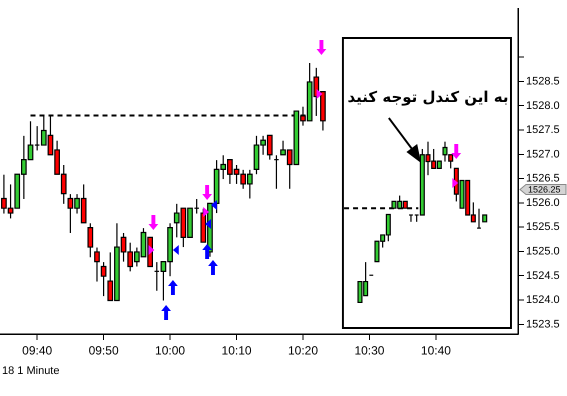  I want to click on y-tick-label: 1525.0, so click(543, 251).